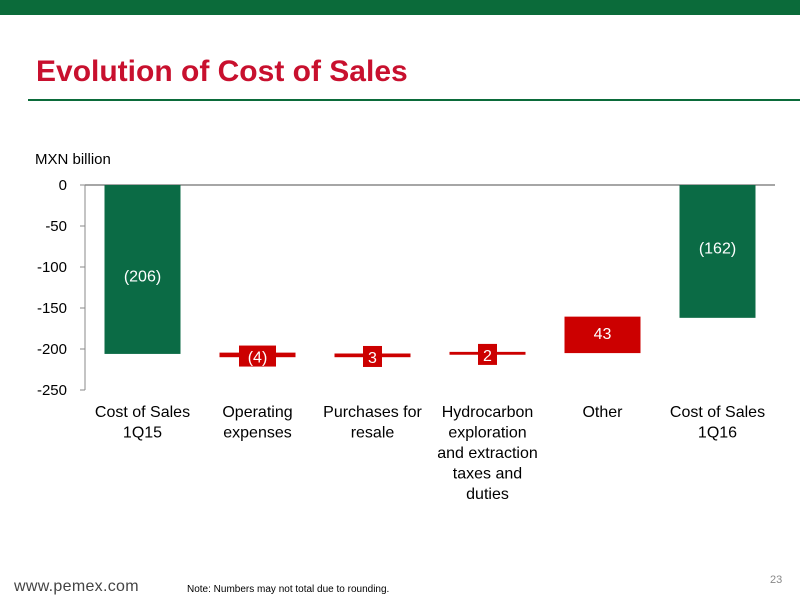  I want to click on data-label-4: 2, so click(487, 356).